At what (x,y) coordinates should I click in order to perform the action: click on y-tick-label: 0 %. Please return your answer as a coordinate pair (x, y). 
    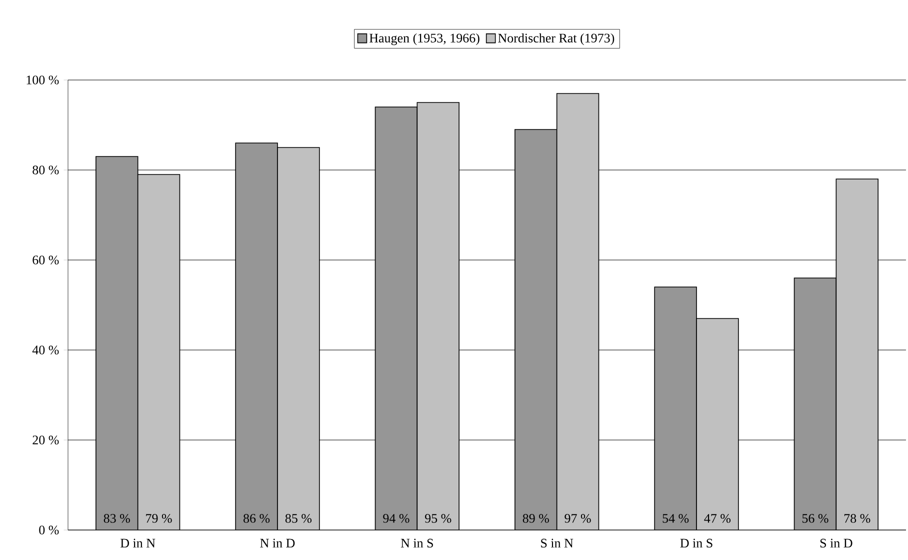
    Looking at the image, I should click on (49, 530).